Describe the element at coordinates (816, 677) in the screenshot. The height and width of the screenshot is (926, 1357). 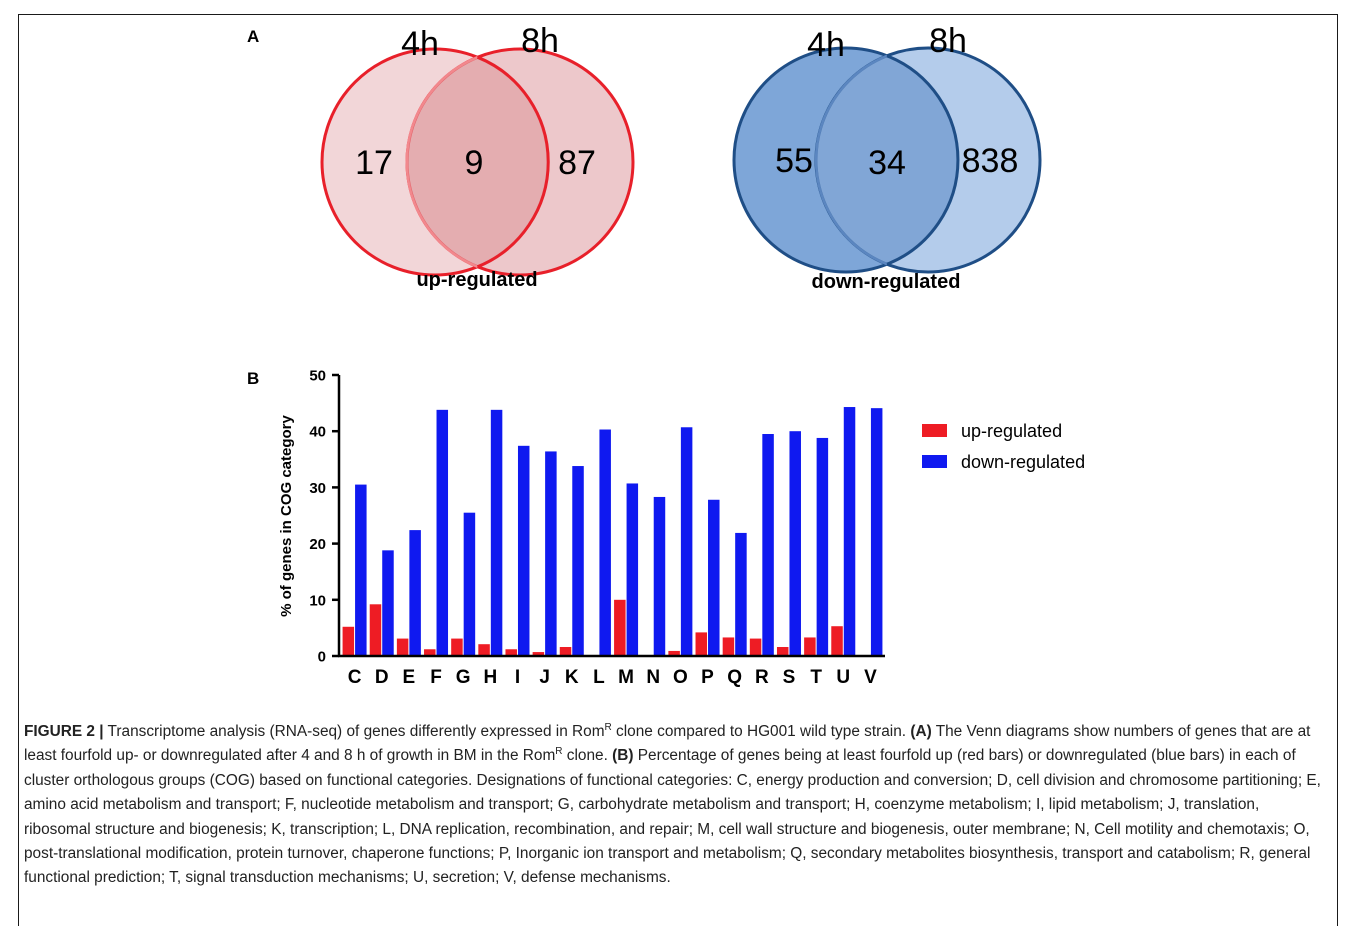
I see `x-tick-label: T` at that location.